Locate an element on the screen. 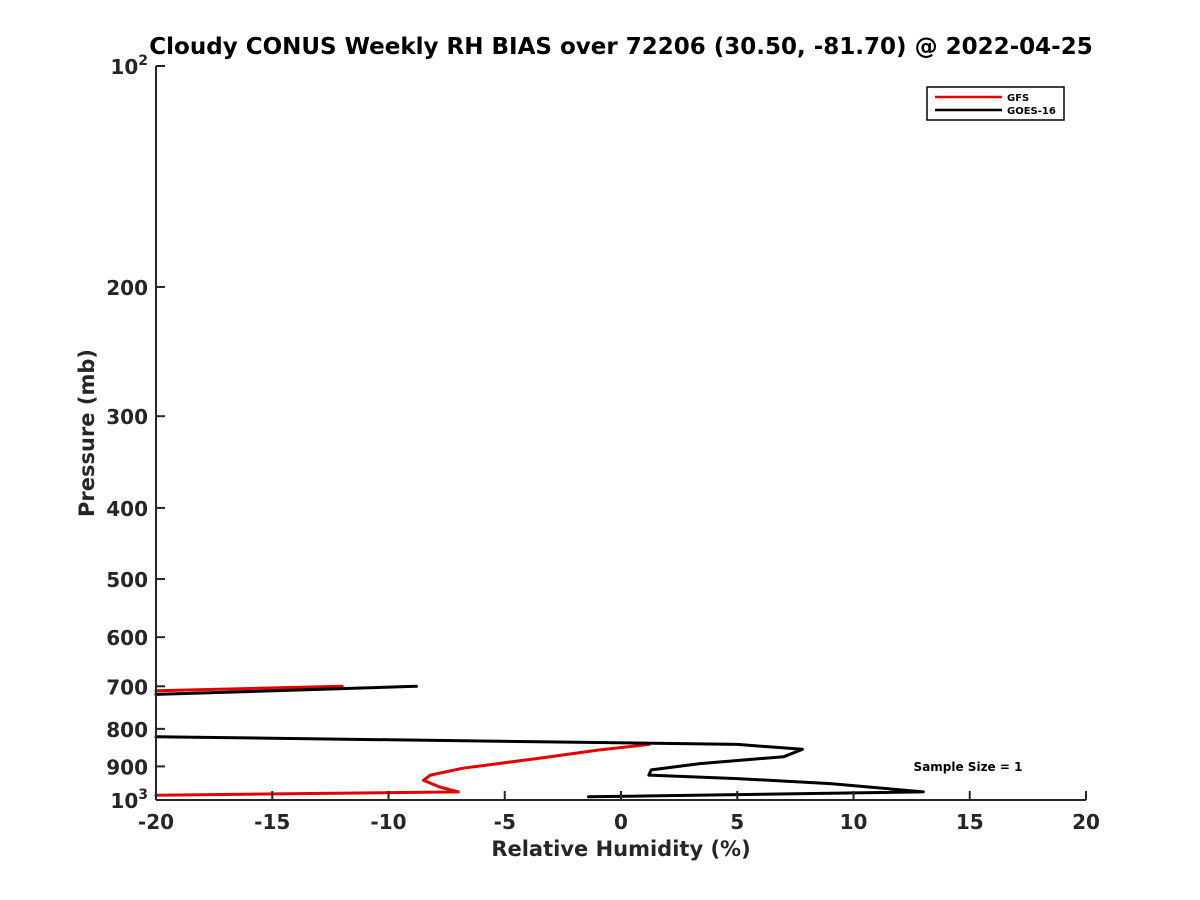  y-tick-label: 800 is located at coordinates (127, 730).